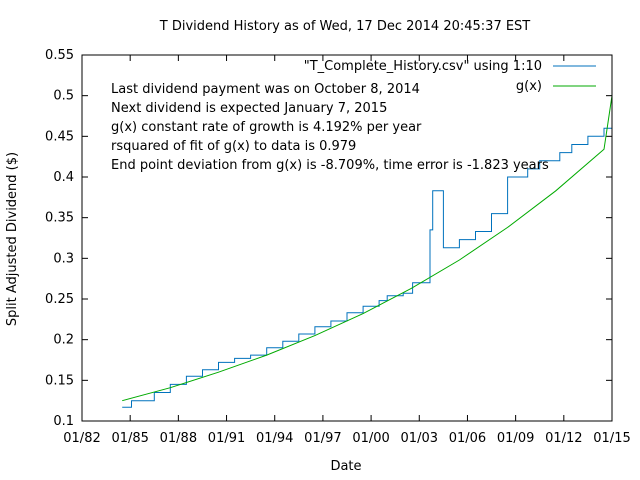 This screenshot has width=640, height=480. What do you see at coordinates (178, 438) in the screenshot?
I see `x-tick-label: 01/88` at bounding box center [178, 438].